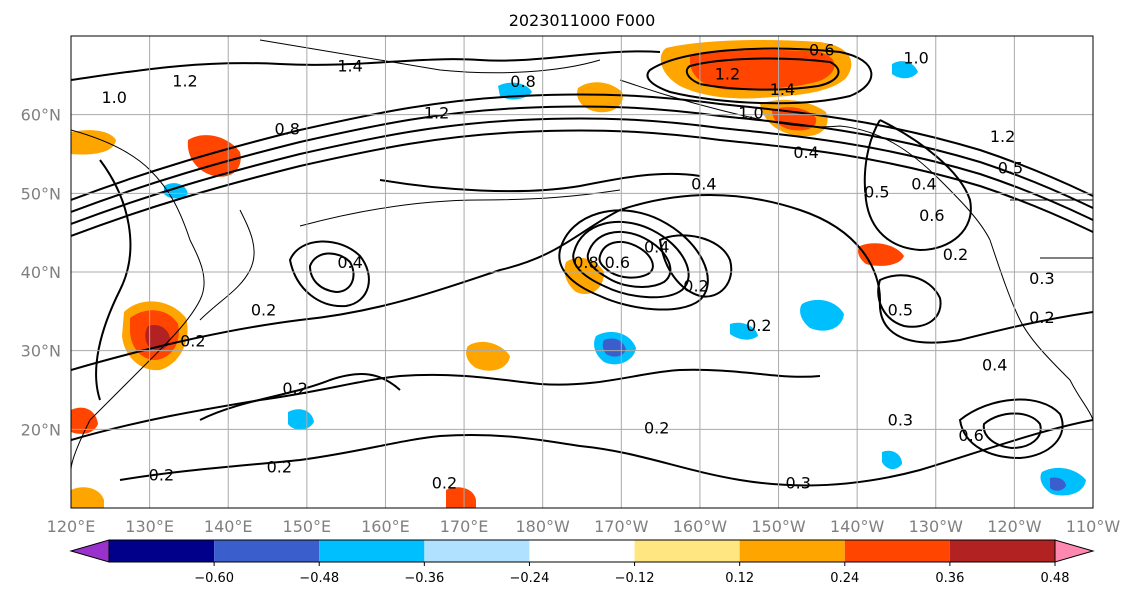  I want to click on x-tick-label: 170°E, so click(464, 526).